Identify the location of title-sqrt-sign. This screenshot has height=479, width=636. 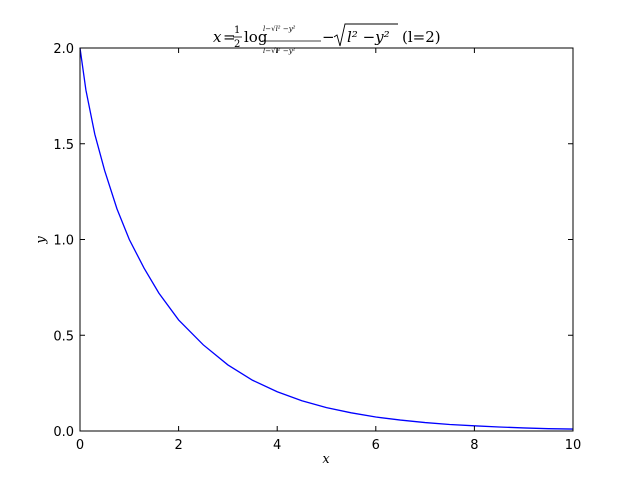
(365, 35).